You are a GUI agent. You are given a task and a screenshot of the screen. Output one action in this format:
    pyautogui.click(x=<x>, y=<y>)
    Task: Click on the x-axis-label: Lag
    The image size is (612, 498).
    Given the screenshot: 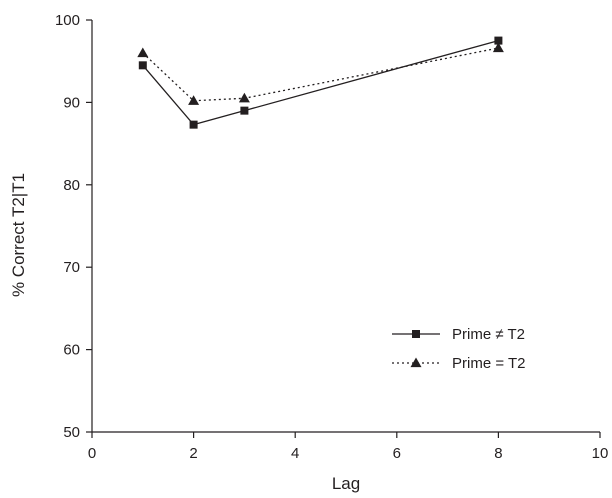 What is the action you would take?
    pyautogui.click(x=346, y=483)
    